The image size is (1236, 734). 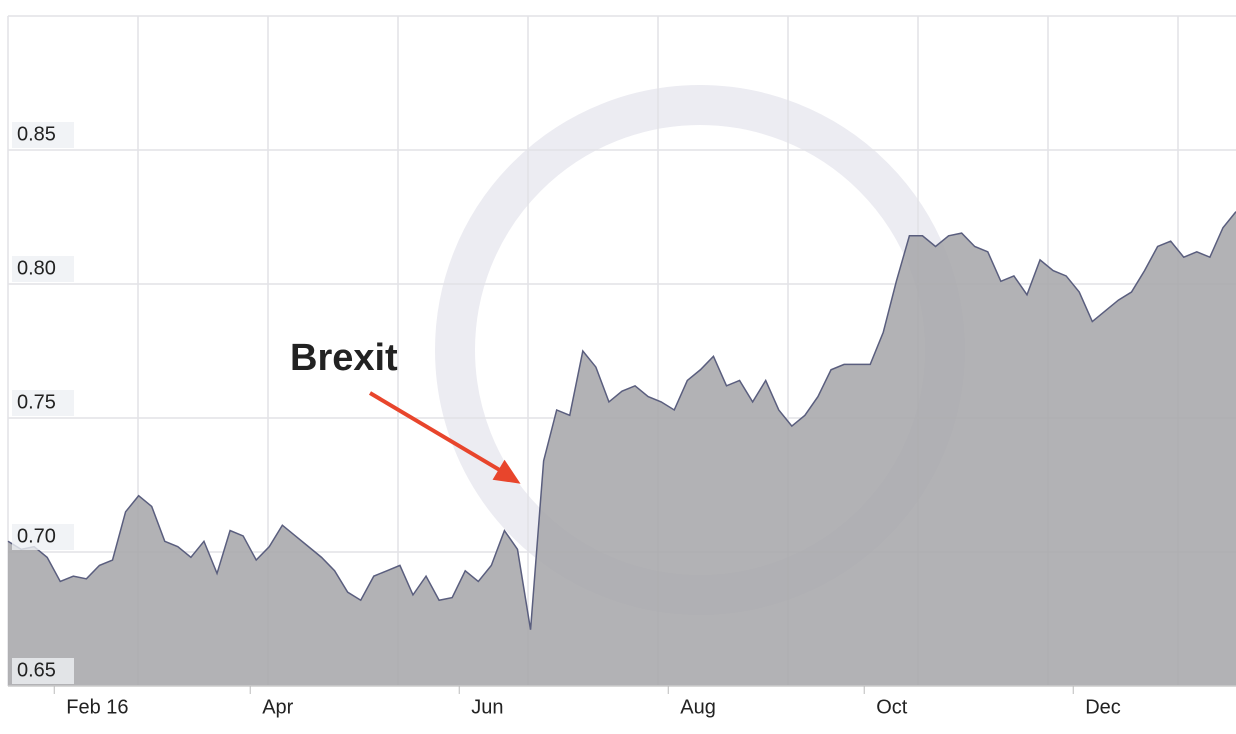 What do you see at coordinates (36, 670) in the screenshot?
I see `y-tick-label: 0.65` at bounding box center [36, 670].